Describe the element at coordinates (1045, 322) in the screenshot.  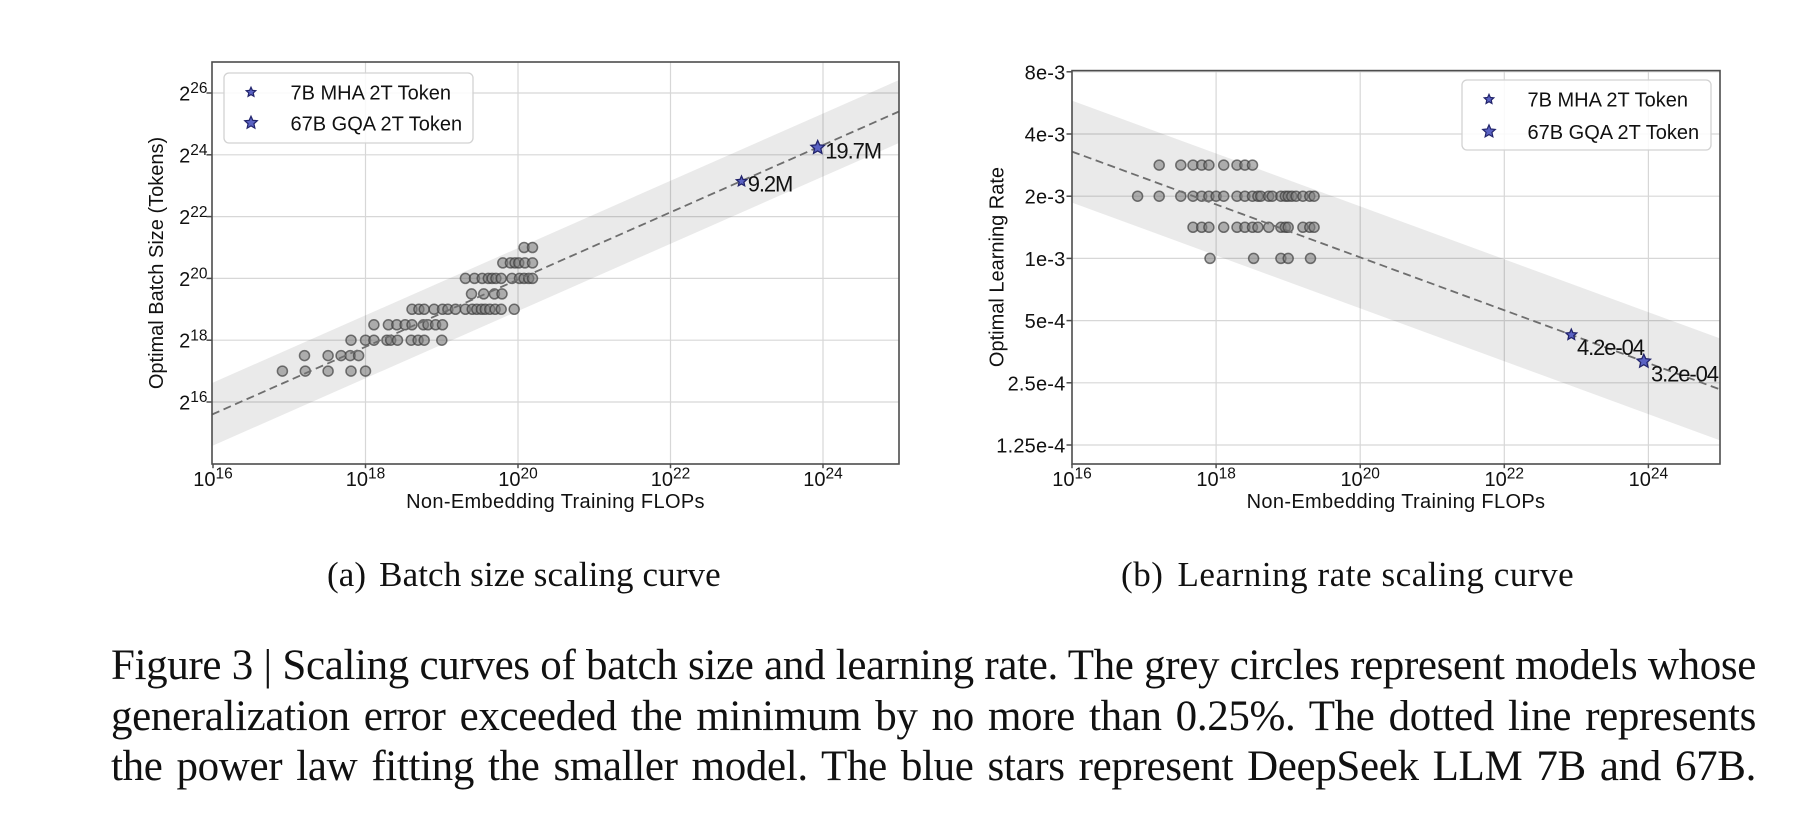
I see `svg-text: 5e-4` at that location.